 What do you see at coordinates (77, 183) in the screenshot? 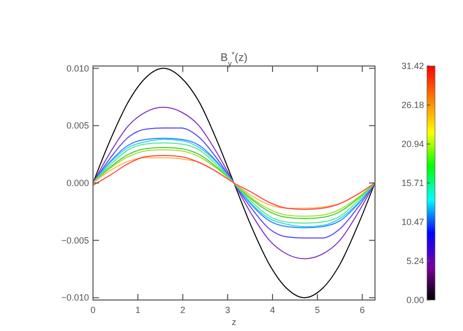
I see `y-tick-label: 0.000` at bounding box center [77, 183].